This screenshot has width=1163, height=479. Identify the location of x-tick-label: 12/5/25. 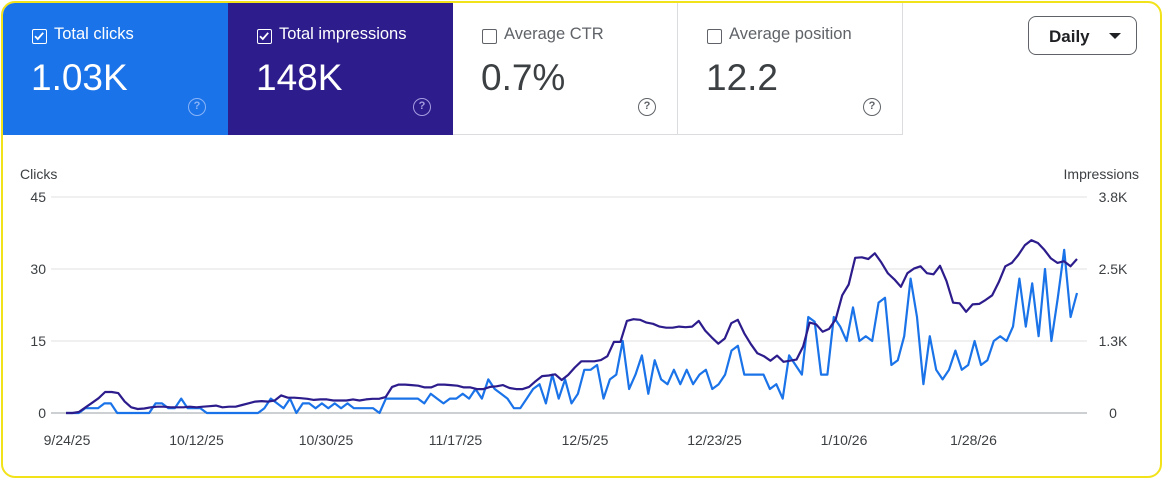
(585, 440).